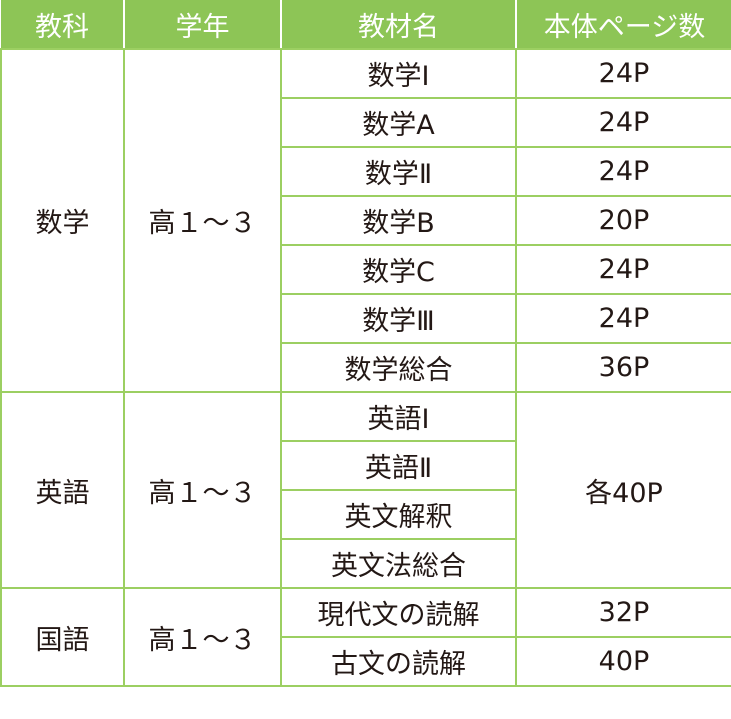 This screenshot has height=719, width=731. I want to click on table-row: 英文法総合, so click(366, 563).